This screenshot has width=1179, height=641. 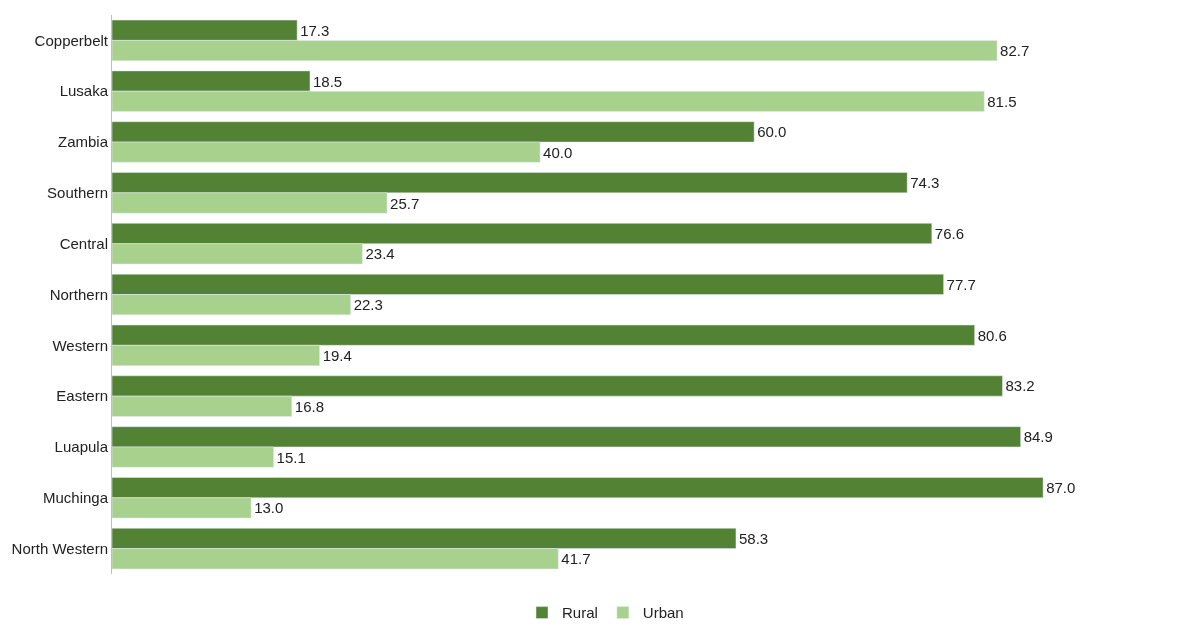 I want to click on data-label: 25.7, so click(x=405, y=203).